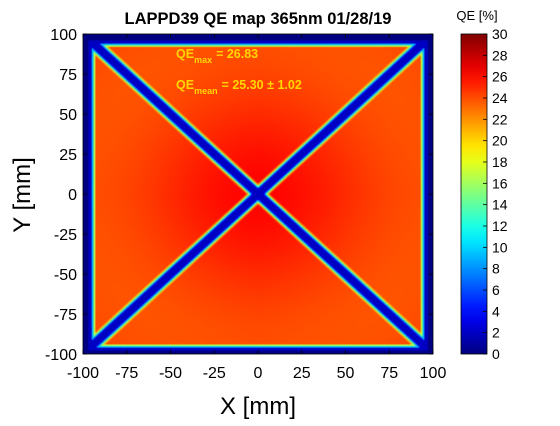  Describe the element at coordinates (500, 162) in the screenshot. I see `colorbar-tick-label: 18` at that location.